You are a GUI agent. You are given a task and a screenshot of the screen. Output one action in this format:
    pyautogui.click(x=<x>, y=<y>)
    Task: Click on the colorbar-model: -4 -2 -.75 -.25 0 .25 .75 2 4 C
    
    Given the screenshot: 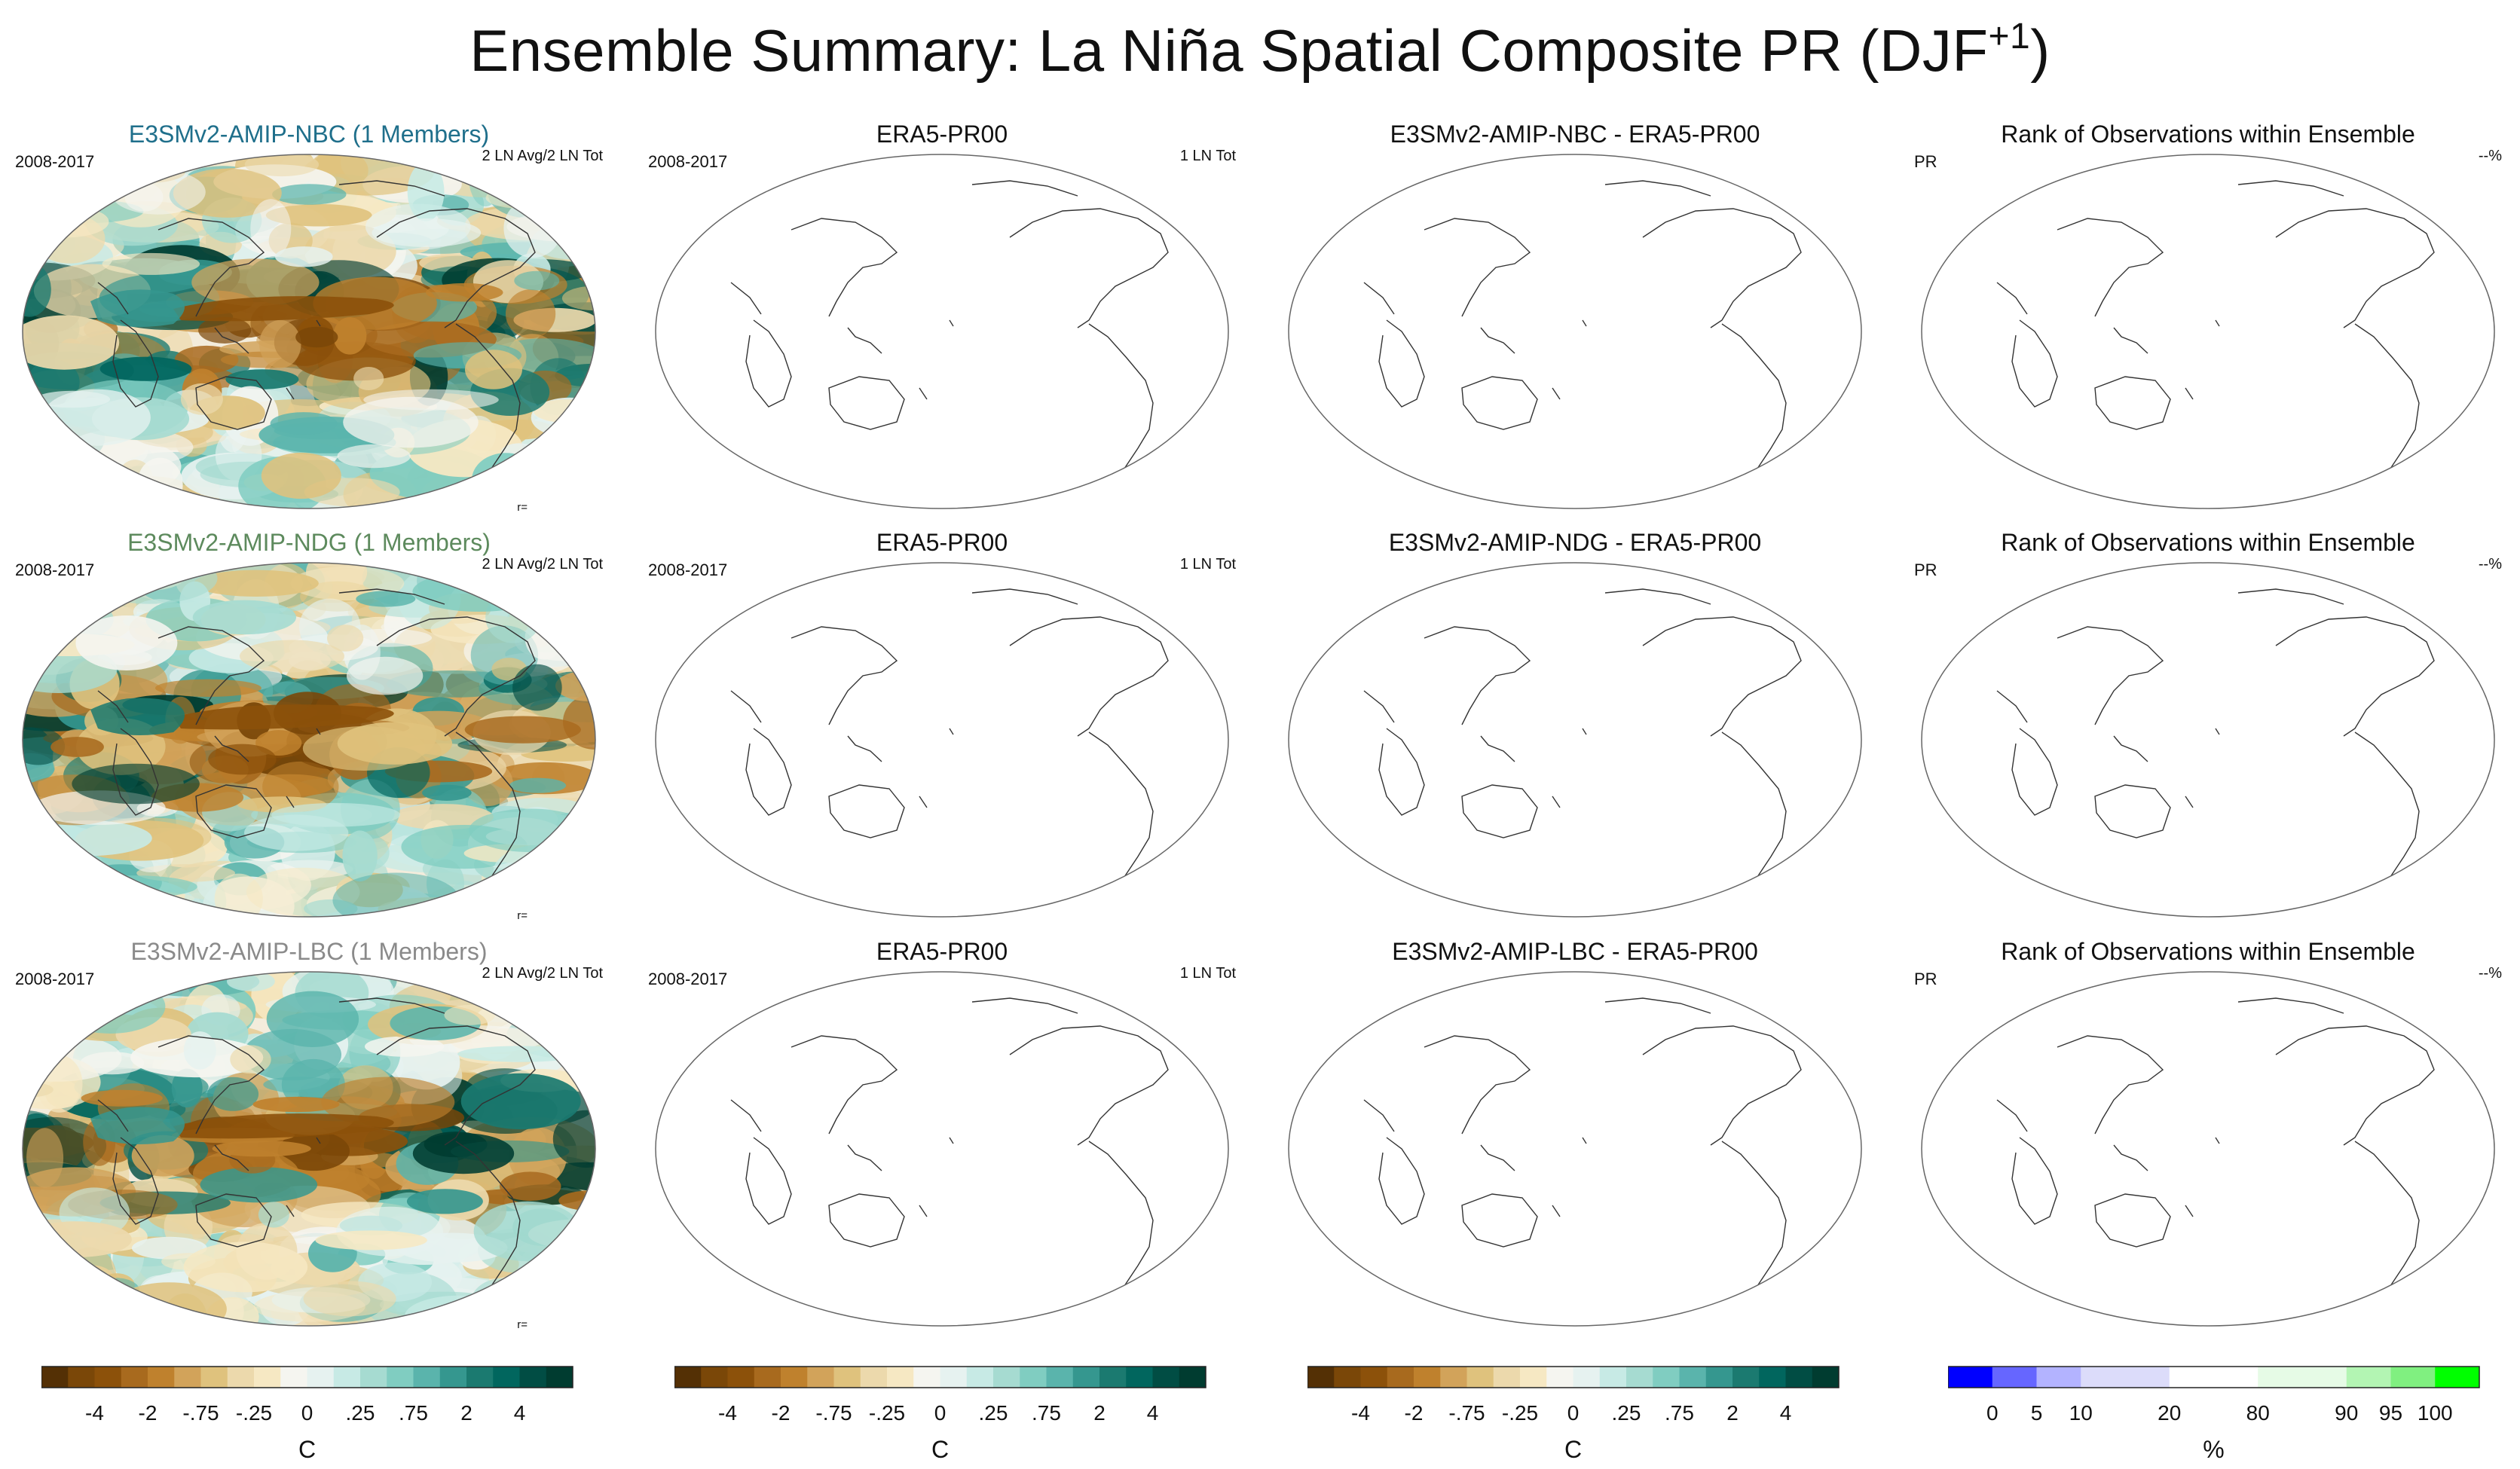 What is the action you would take?
    pyautogui.click(x=327, y=1416)
    